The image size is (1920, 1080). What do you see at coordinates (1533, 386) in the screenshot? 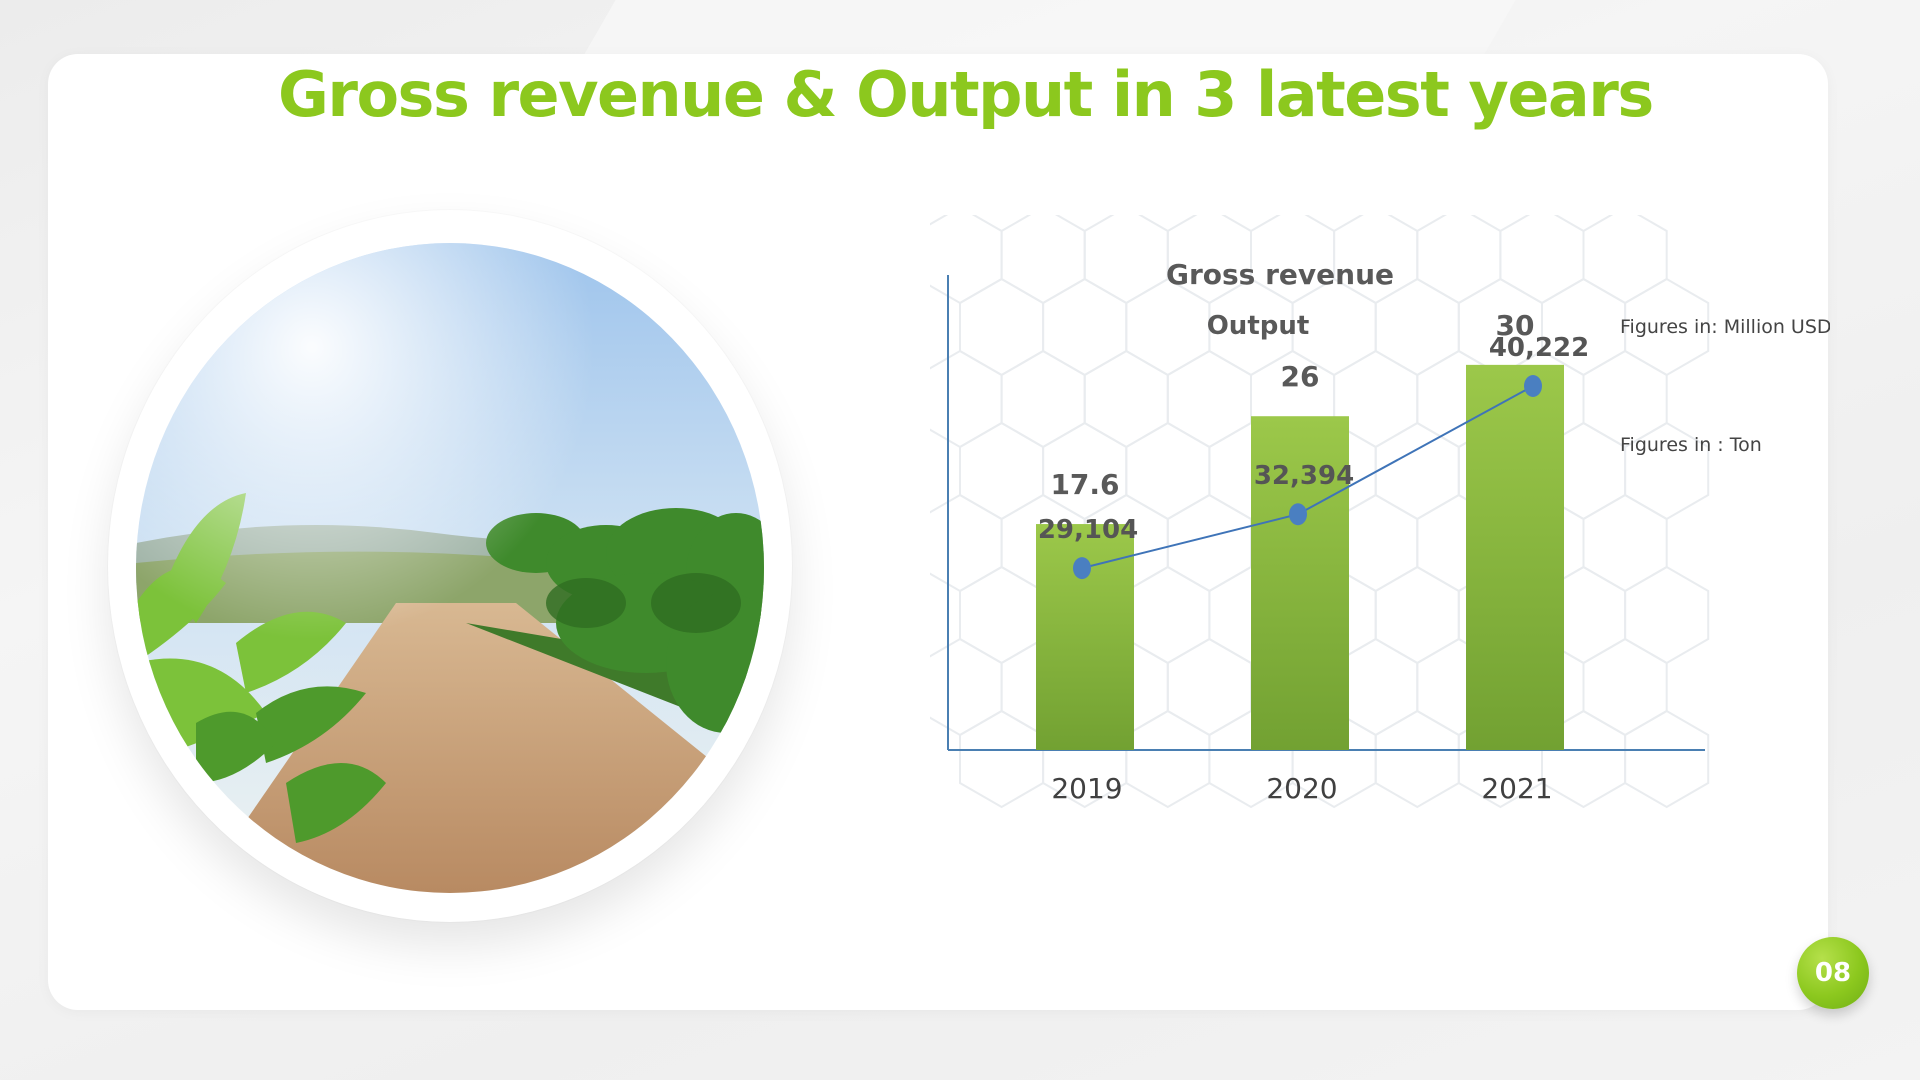
I see `output-point-2021` at bounding box center [1533, 386].